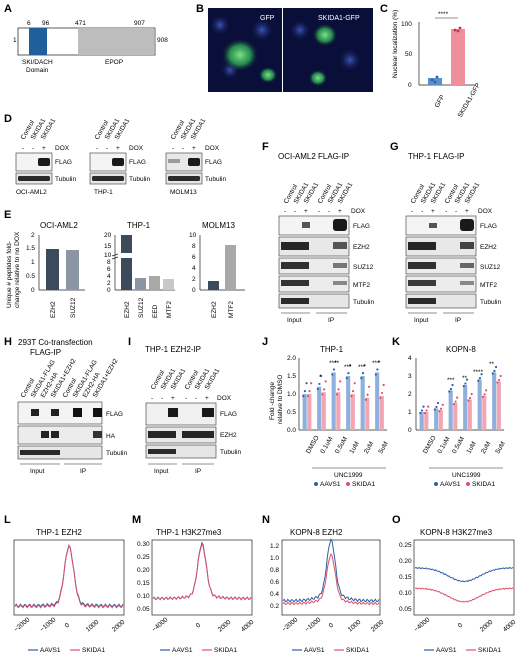 The image size is (520, 661). I want to click on i-title: THP-1 EZH2-IP, so click(173, 349).